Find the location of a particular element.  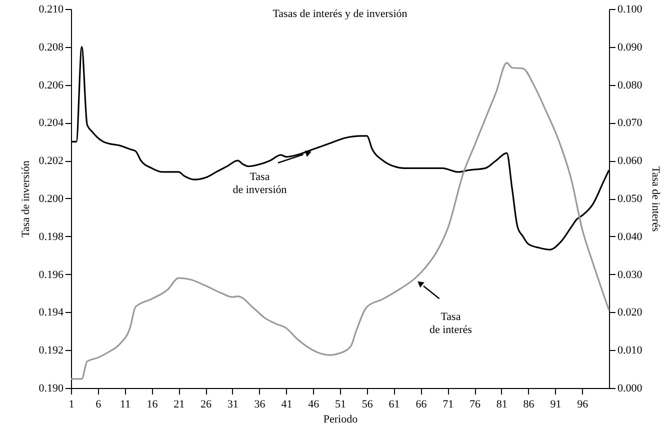

x-tick-label: 21 is located at coordinates (179, 404).